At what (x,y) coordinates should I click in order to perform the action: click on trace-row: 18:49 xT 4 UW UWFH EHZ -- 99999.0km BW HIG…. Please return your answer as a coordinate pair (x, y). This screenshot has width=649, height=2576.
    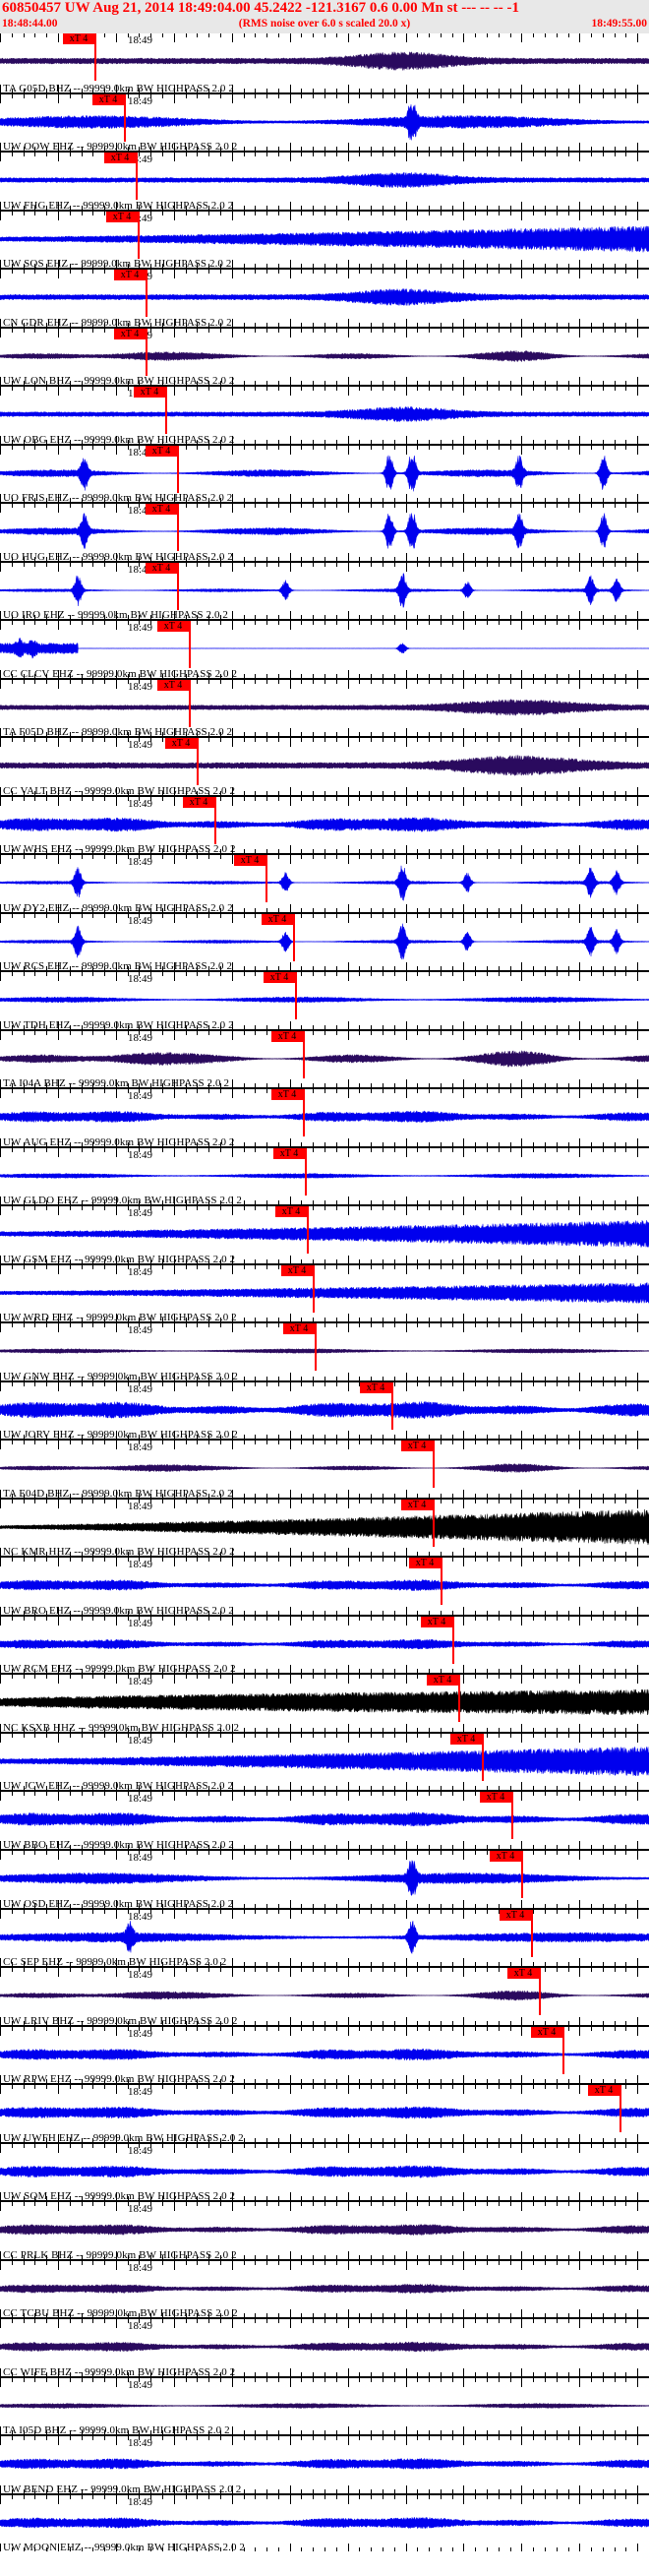
    Looking at the image, I should click on (324, 2112).